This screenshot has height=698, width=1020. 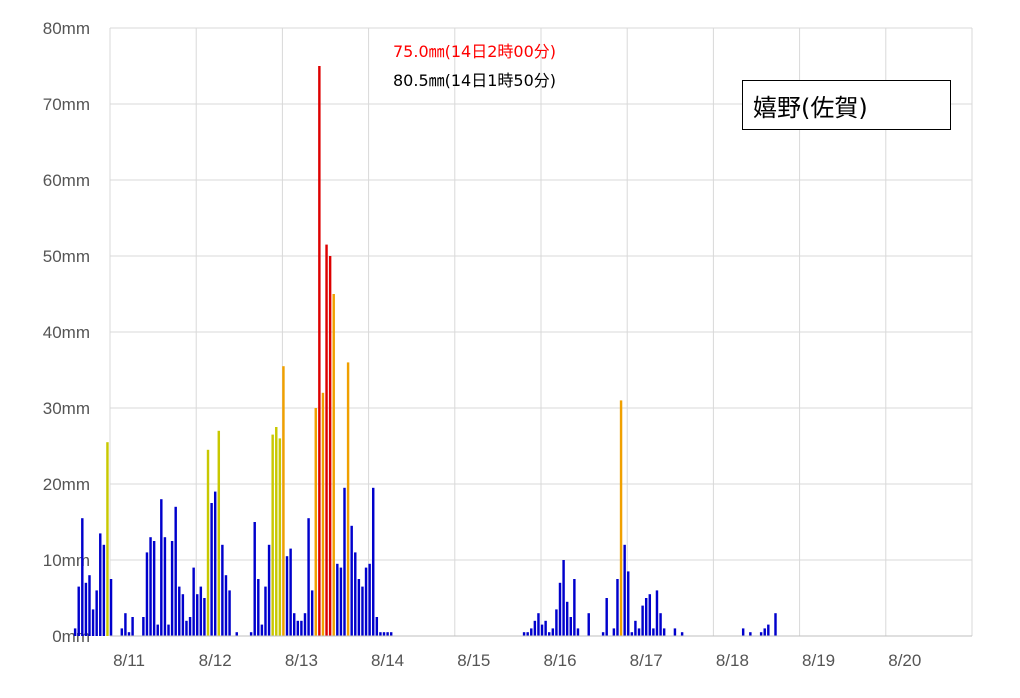 I want to click on y-tick-label: 60mm, so click(x=66, y=180).